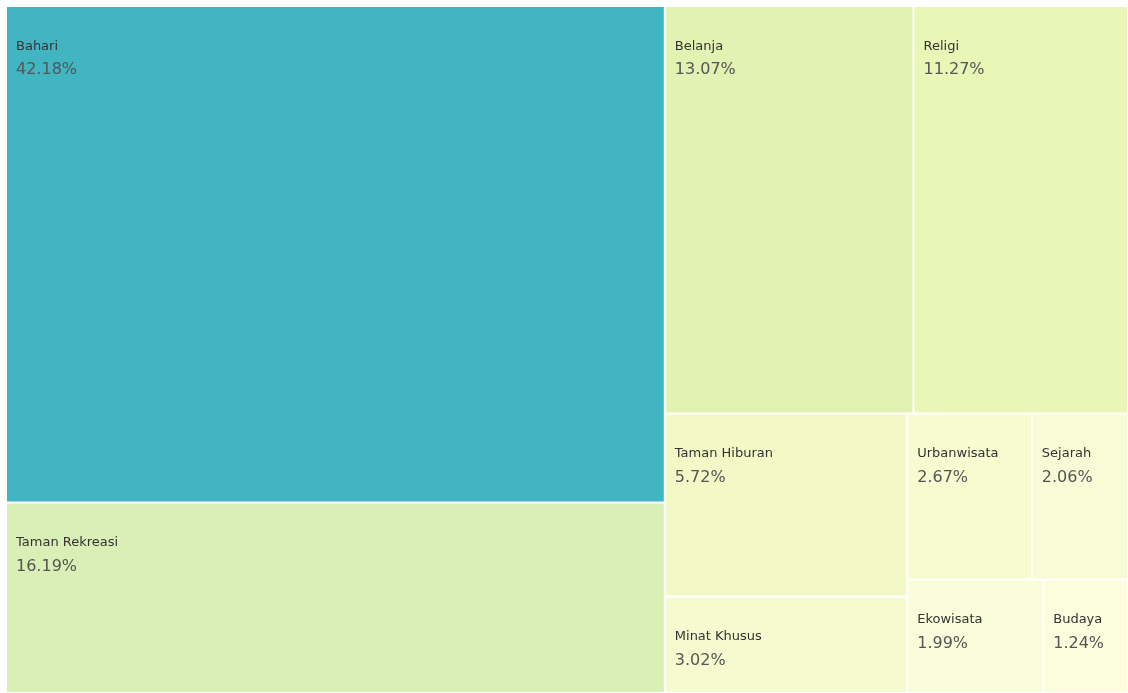 The height and width of the screenshot is (693, 1128). What do you see at coordinates (943, 476) in the screenshot?
I see `data-label: 2.67%` at bounding box center [943, 476].